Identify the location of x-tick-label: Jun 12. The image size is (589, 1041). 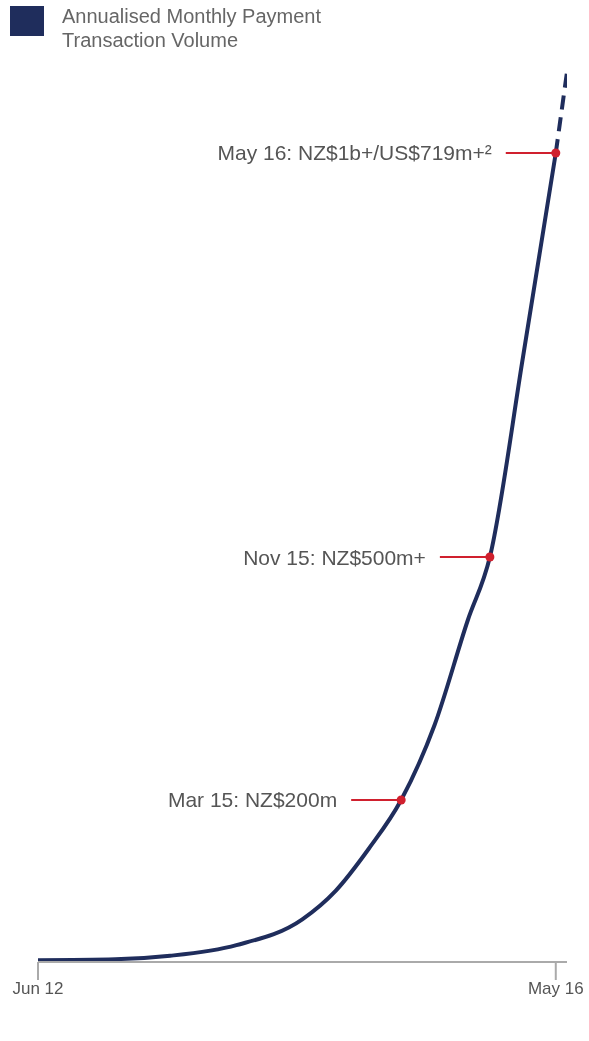
(38, 989).